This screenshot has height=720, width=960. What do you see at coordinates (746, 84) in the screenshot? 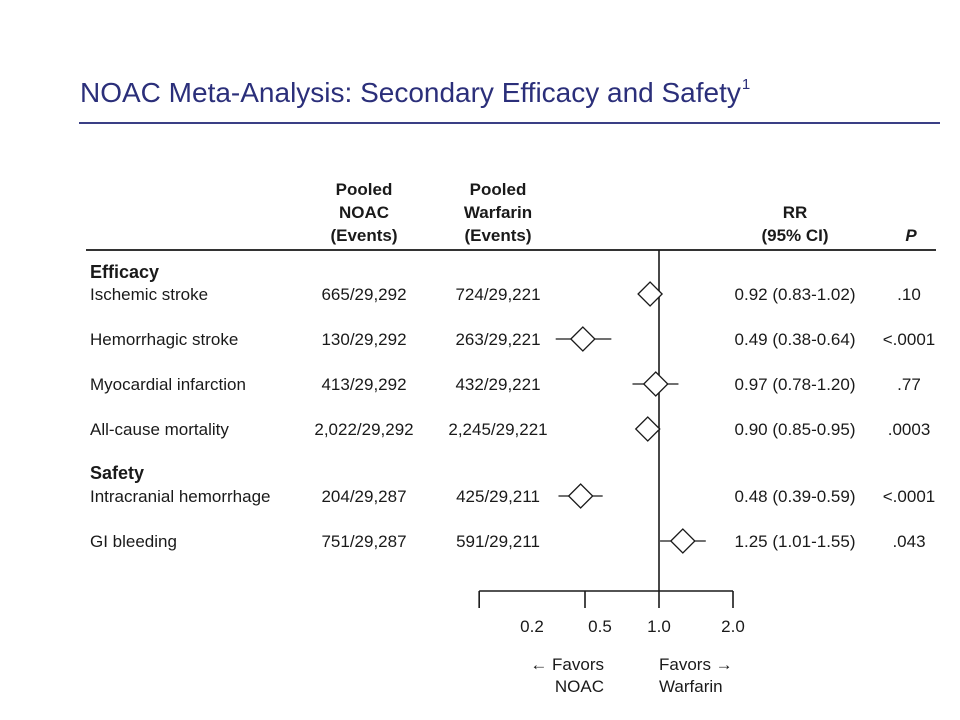
I see `title-footnote-ref: 1` at bounding box center [746, 84].